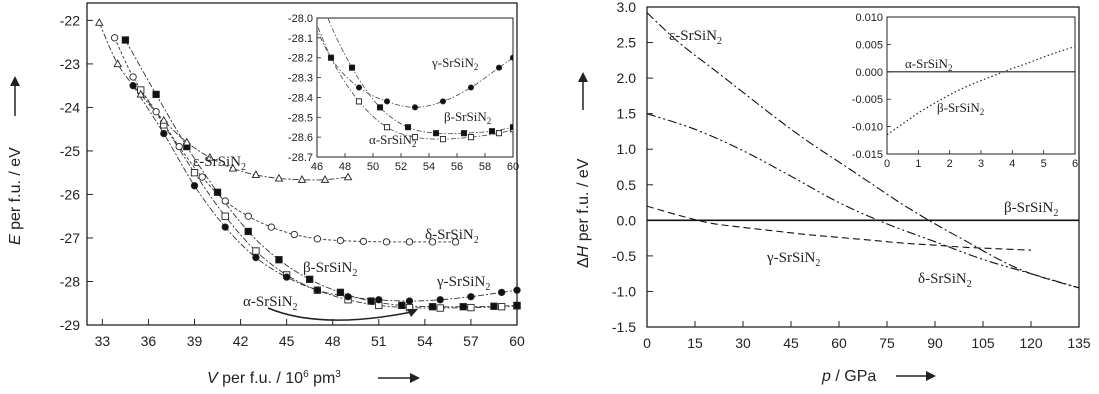 This screenshot has width=1099, height=394. I want to click on x-tick-label: 0, so click(647, 343).